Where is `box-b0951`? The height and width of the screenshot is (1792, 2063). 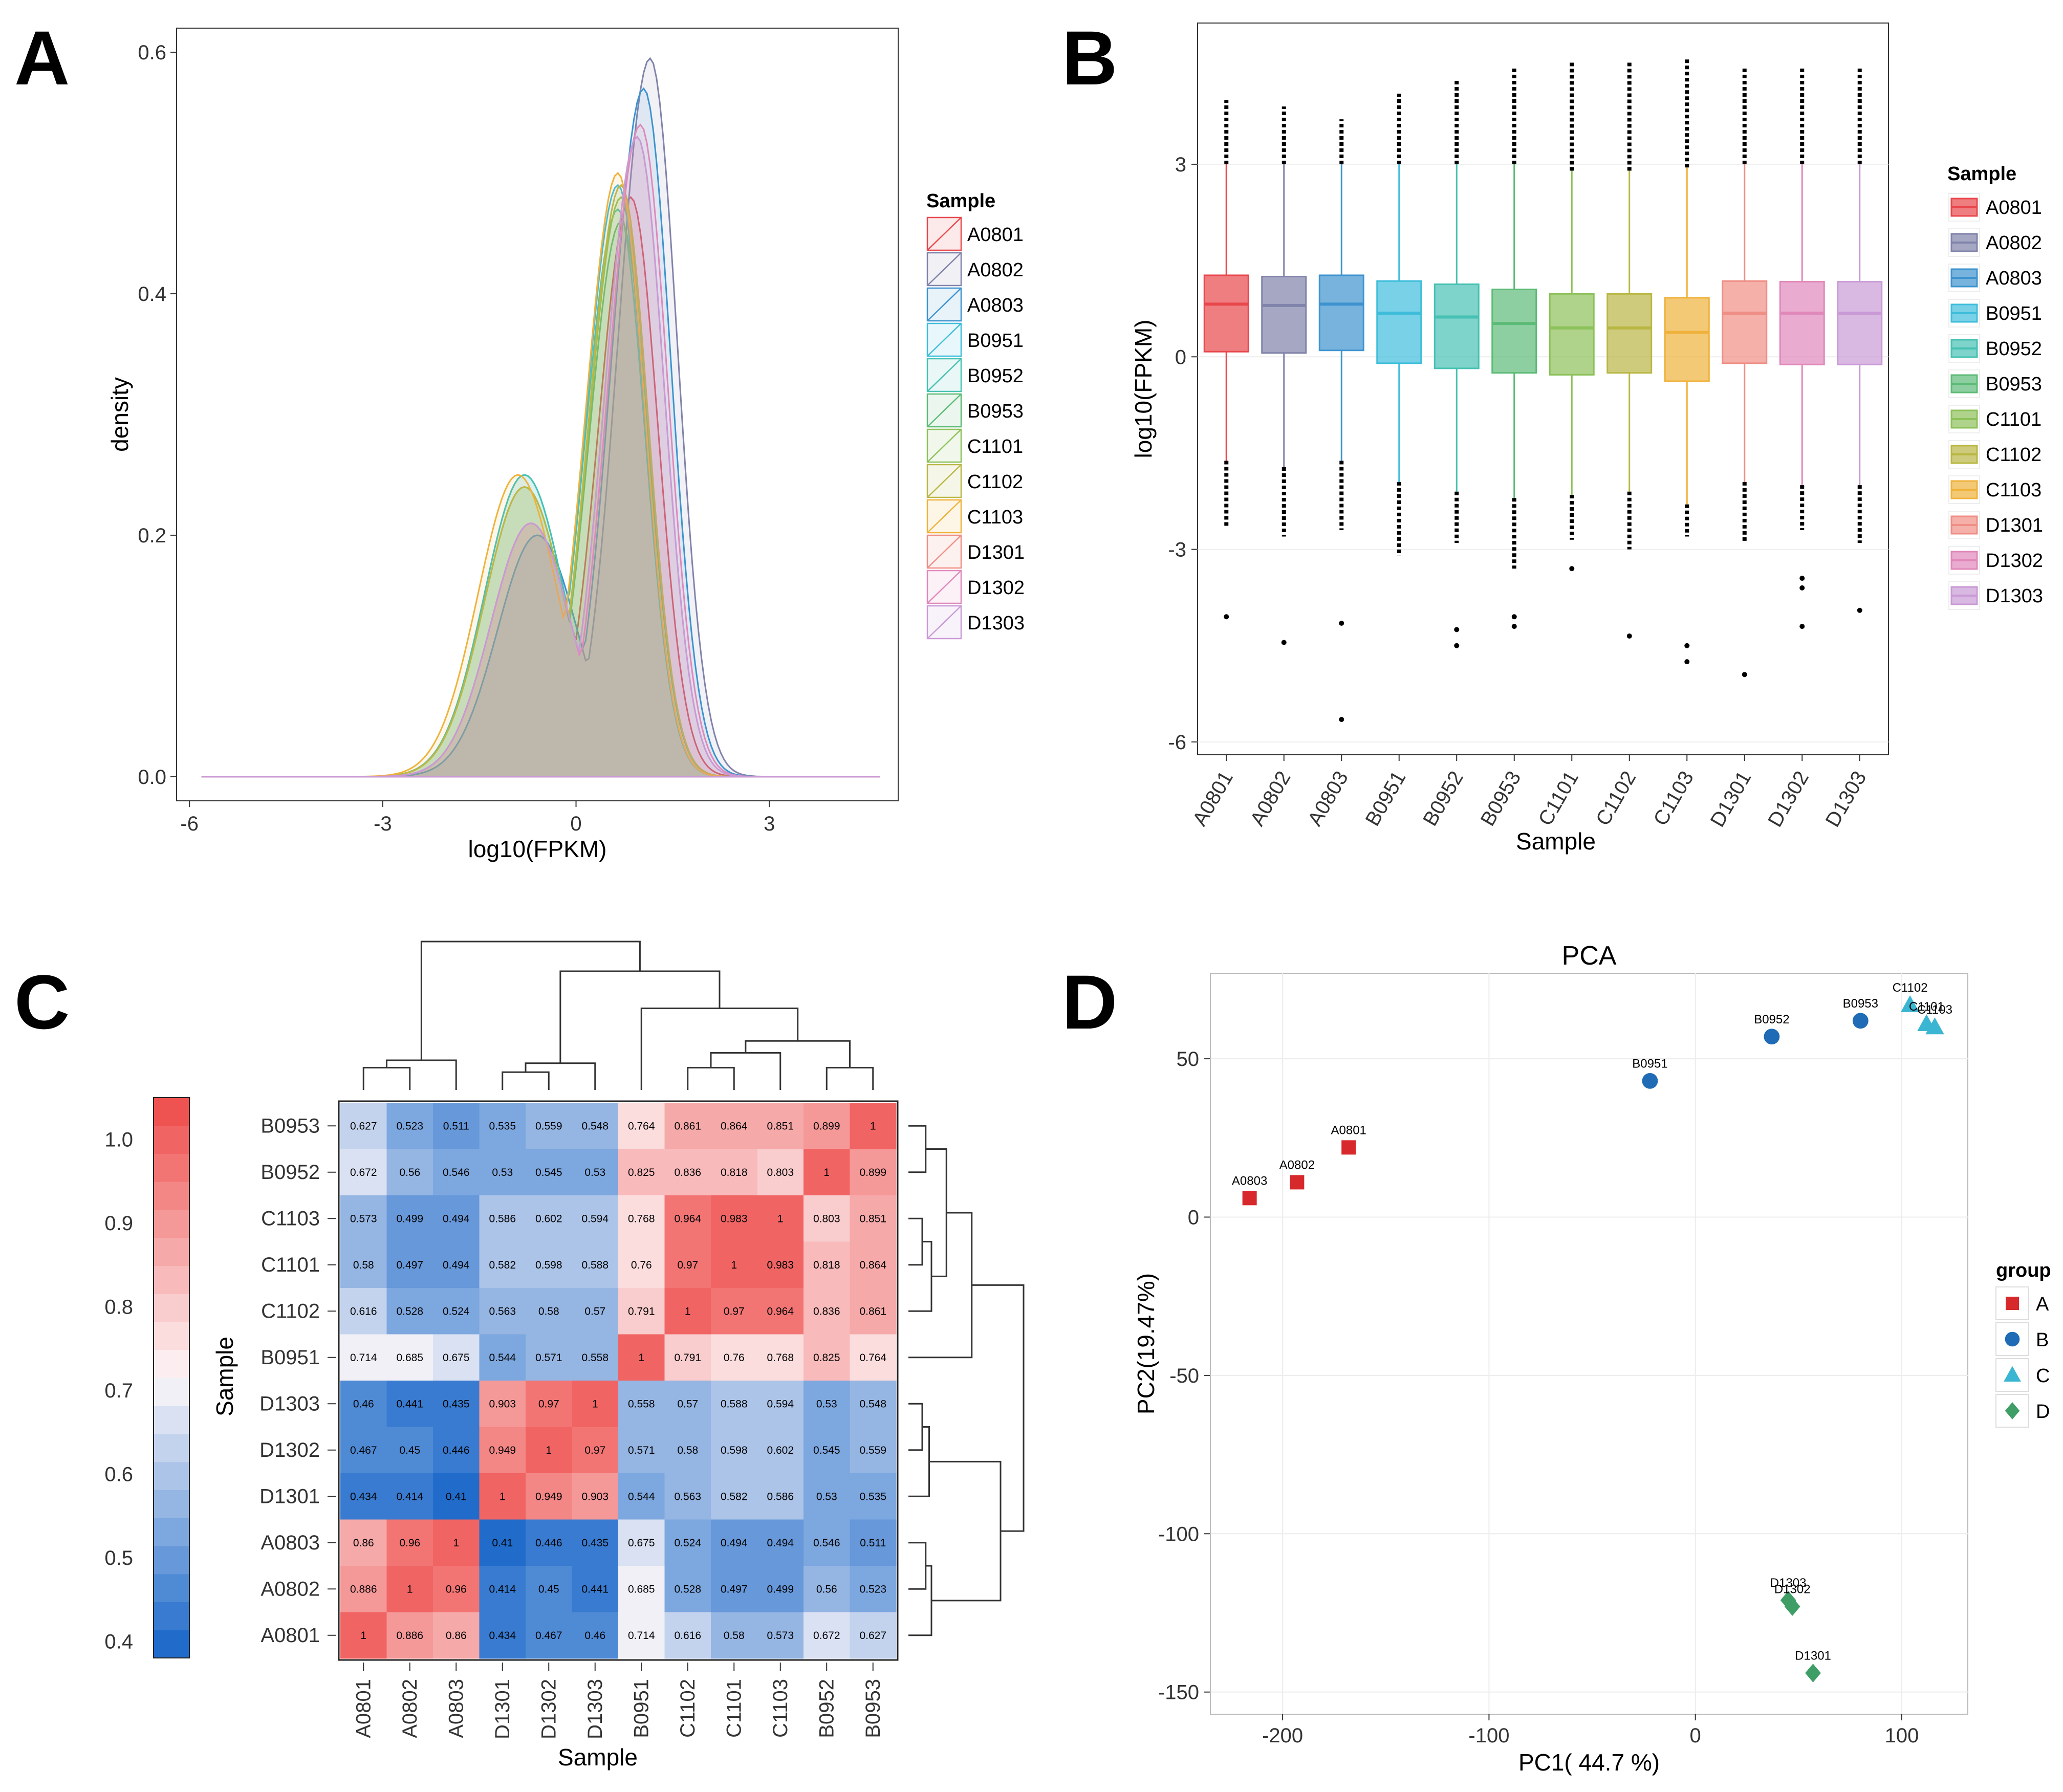 box-b0951 is located at coordinates (1399, 324).